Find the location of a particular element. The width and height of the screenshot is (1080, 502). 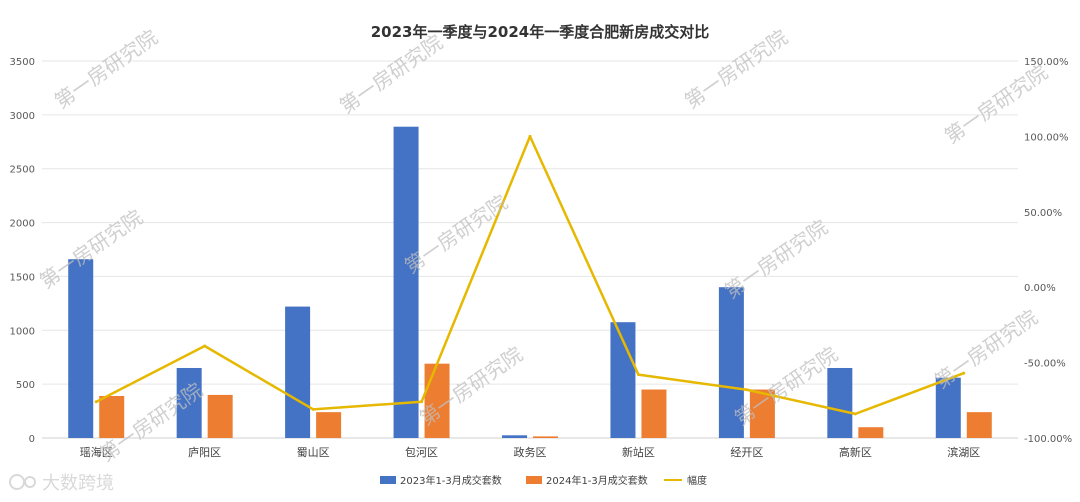

category-labels: 瑶海区 庐阳区 蜀山区 包河区 政务区 新站区 经开区 高新区 滨湖区 is located at coordinates (530, 452).